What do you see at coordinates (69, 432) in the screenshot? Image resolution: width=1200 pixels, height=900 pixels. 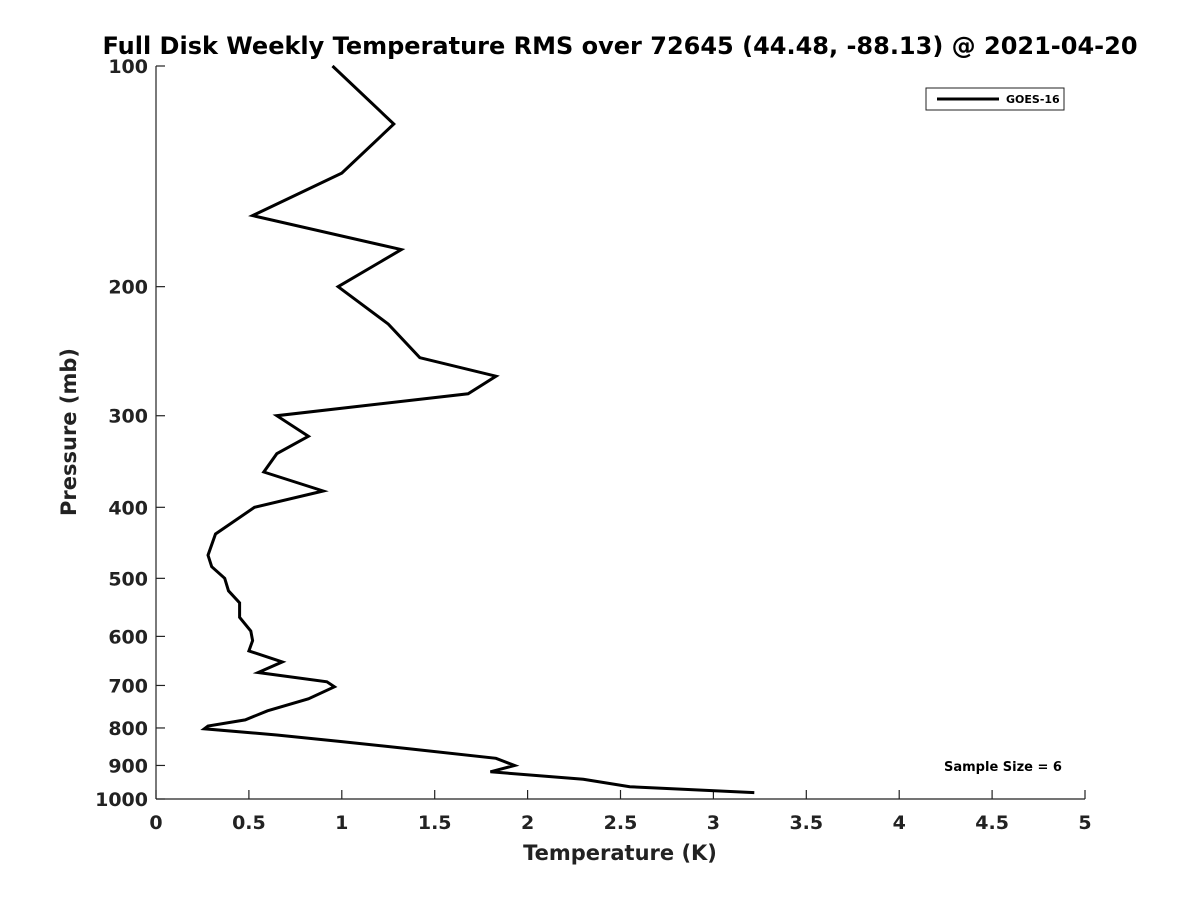 I see `y-axis-label: Pressure (mb)` at bounding box center [69, 432].